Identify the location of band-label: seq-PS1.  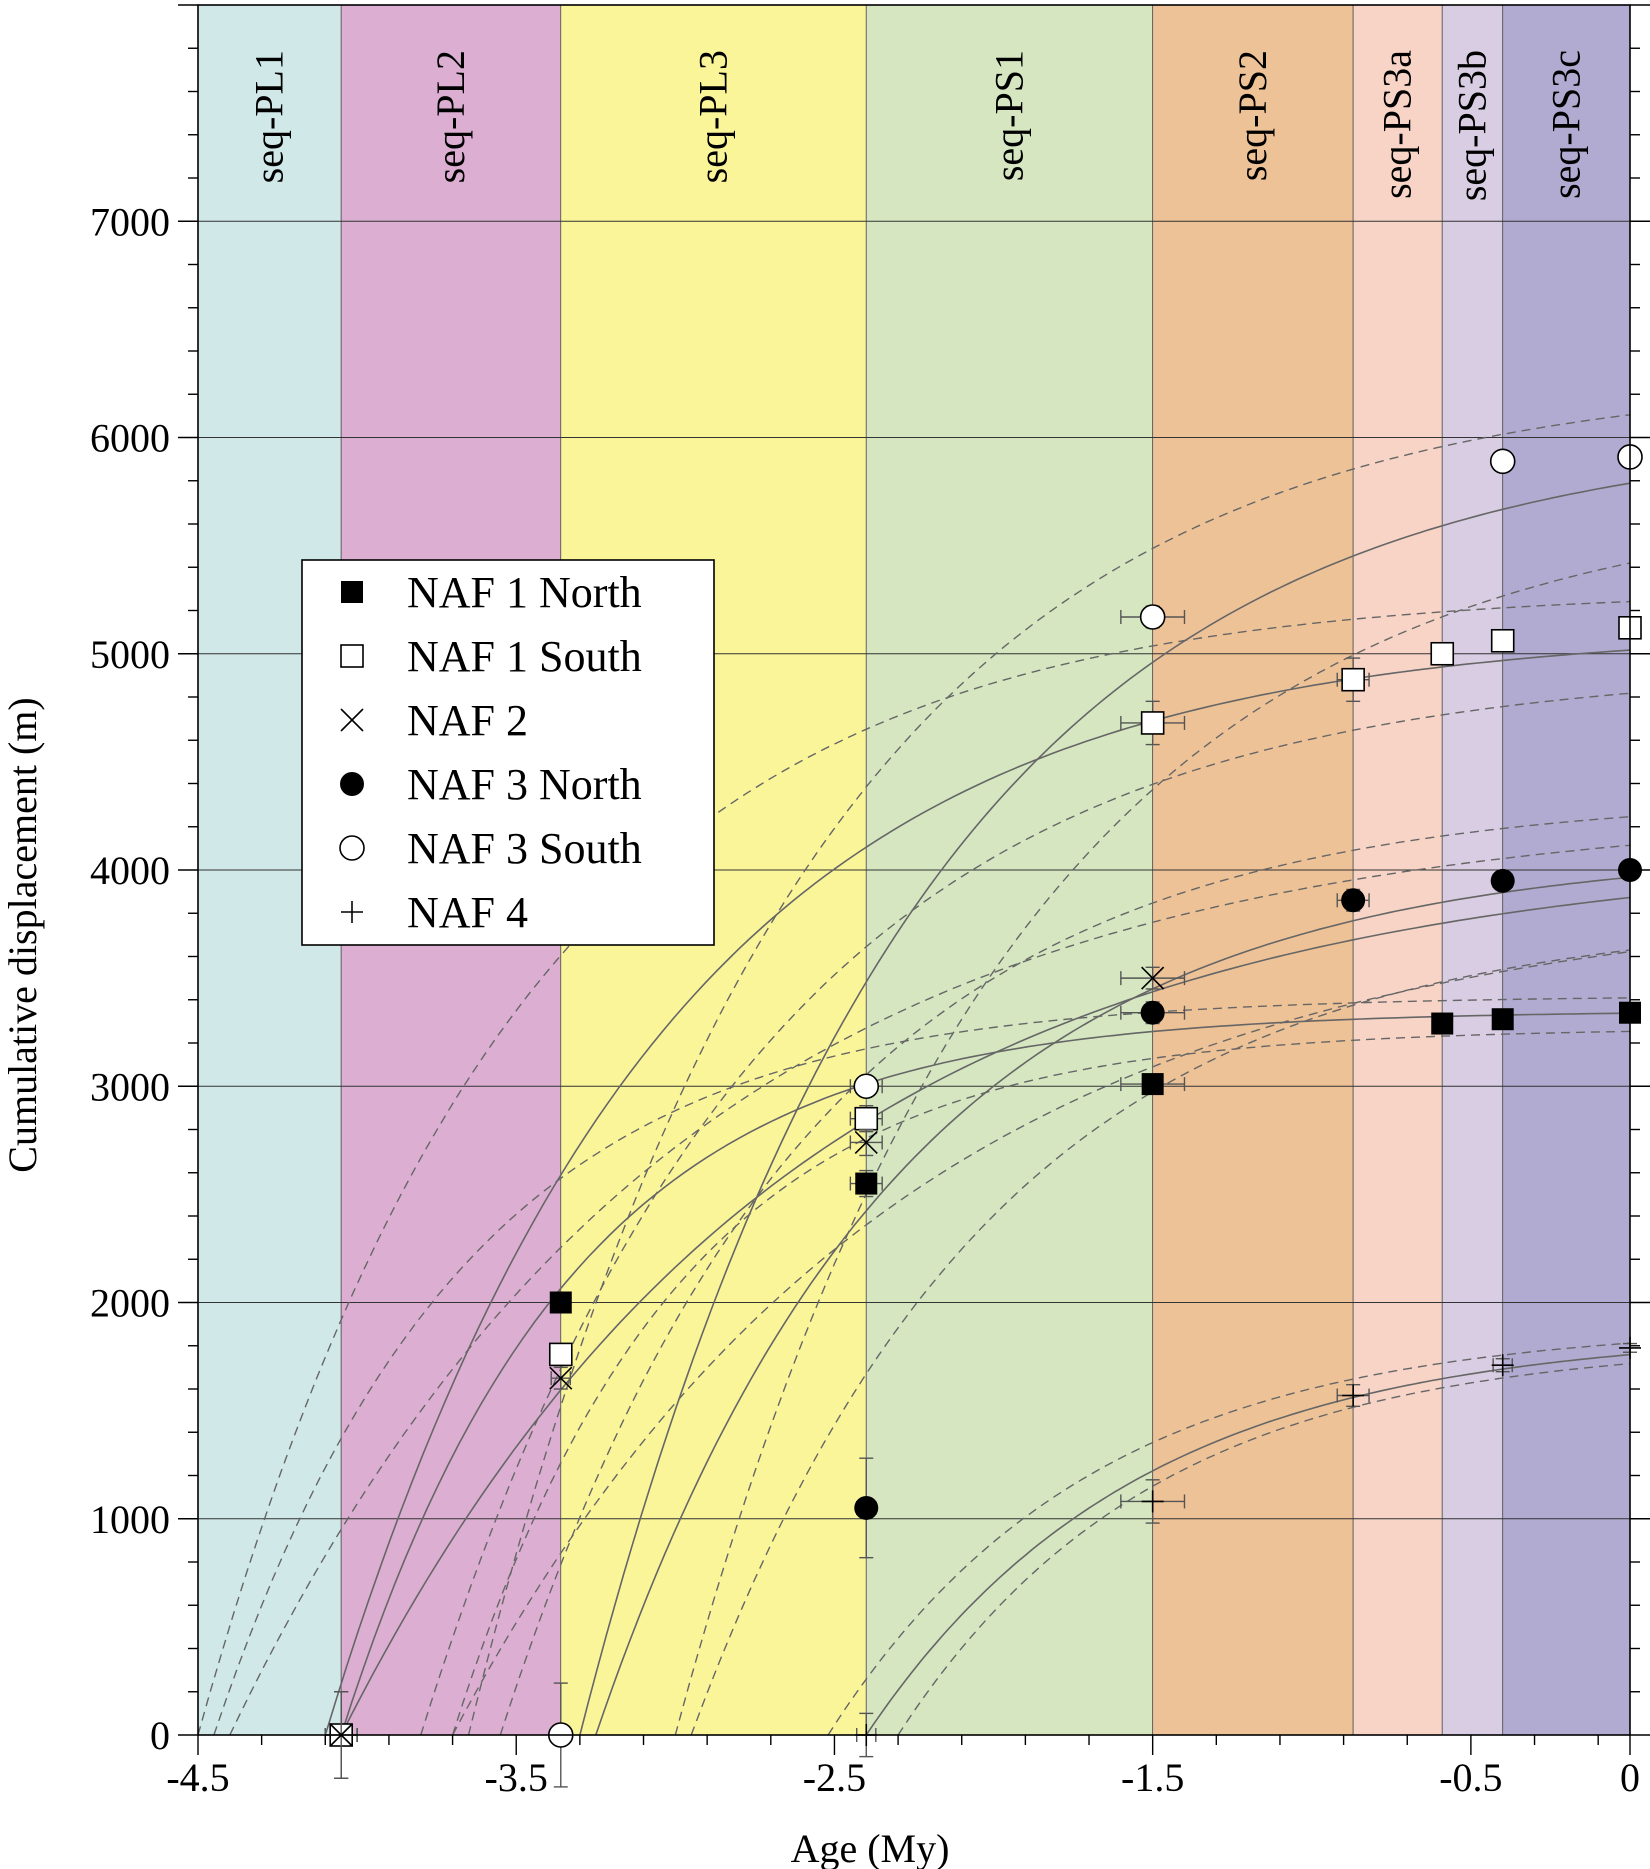
(1008, 115).